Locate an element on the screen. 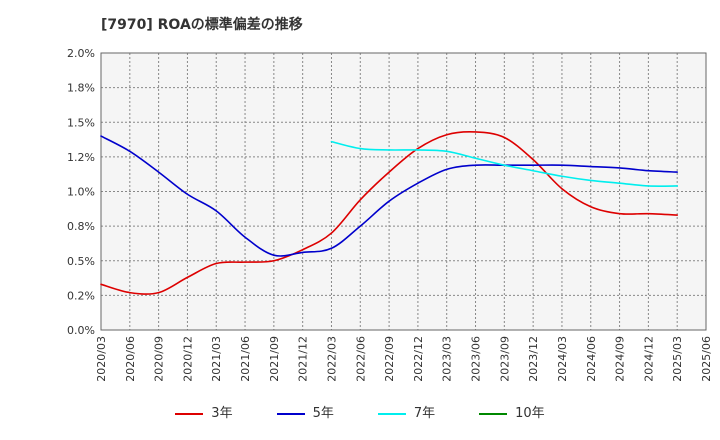 This screenshot has width=720, height=440. y-tick-label: 0.8% is located at coordinates (81, 226).